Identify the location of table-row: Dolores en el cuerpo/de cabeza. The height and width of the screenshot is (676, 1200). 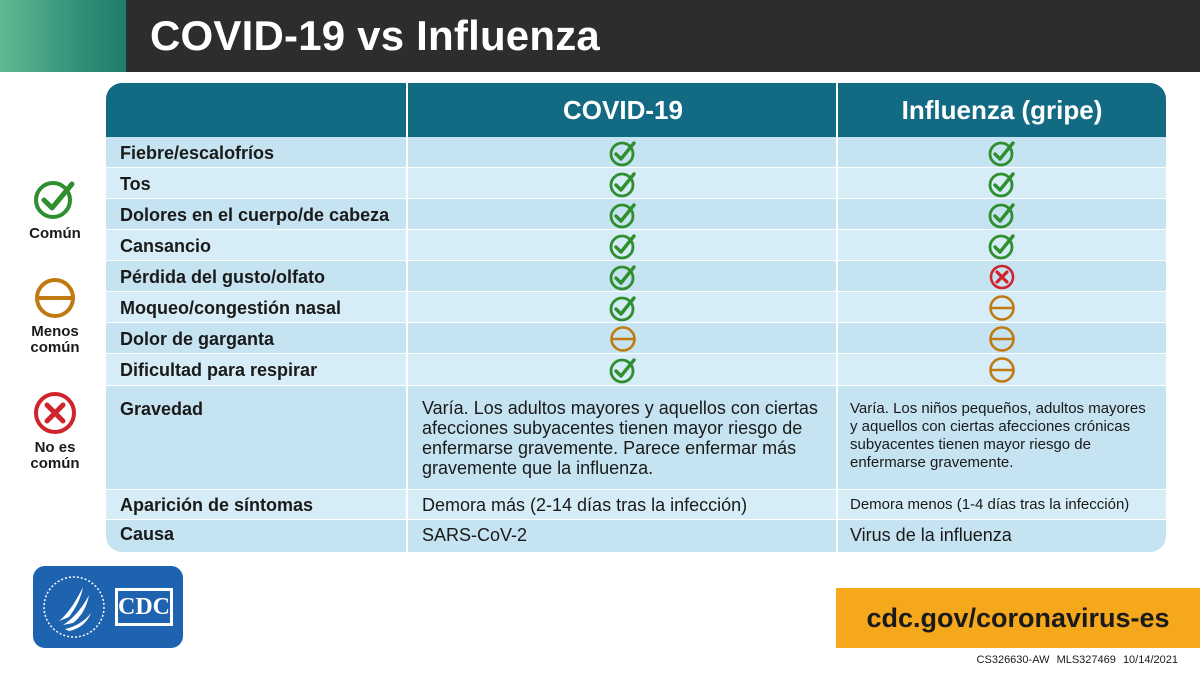
(636, 214).